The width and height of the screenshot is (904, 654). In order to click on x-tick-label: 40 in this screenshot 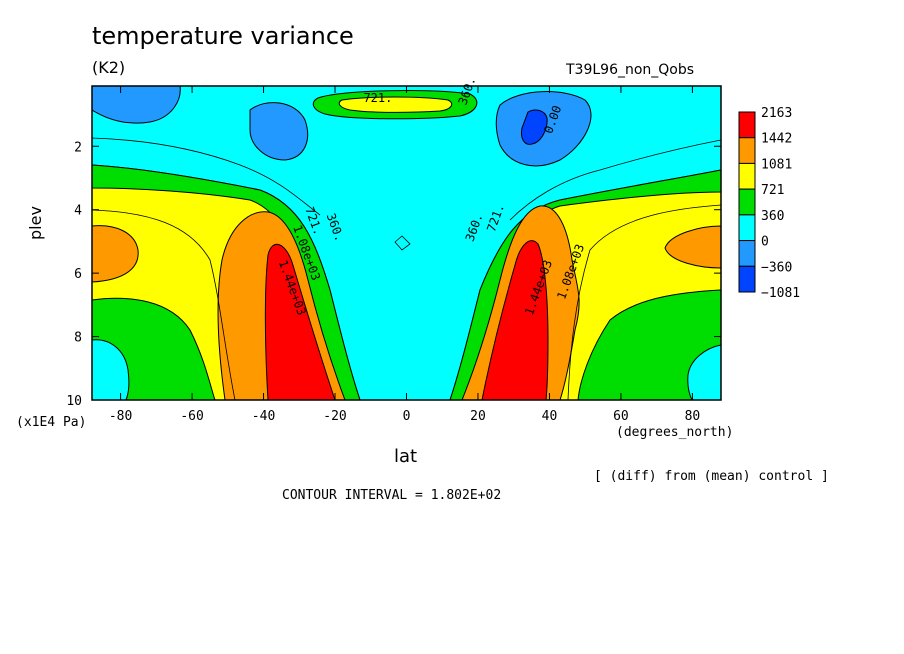, I will do `click(550, 416)`.